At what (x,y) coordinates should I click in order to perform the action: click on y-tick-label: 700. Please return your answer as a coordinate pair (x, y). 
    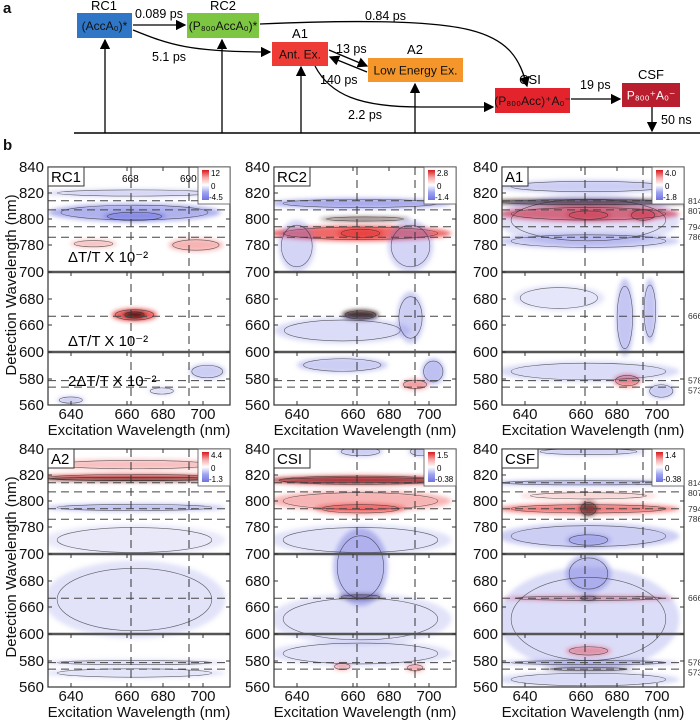
    Looking at the image, I should click on (485, 272).